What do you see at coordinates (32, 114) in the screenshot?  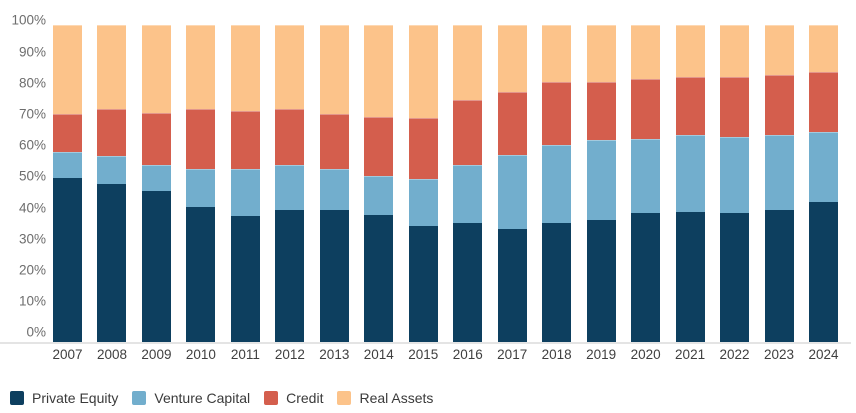 I see `y-tick-label-70pct: 70%` at bounding box center [32, 114].